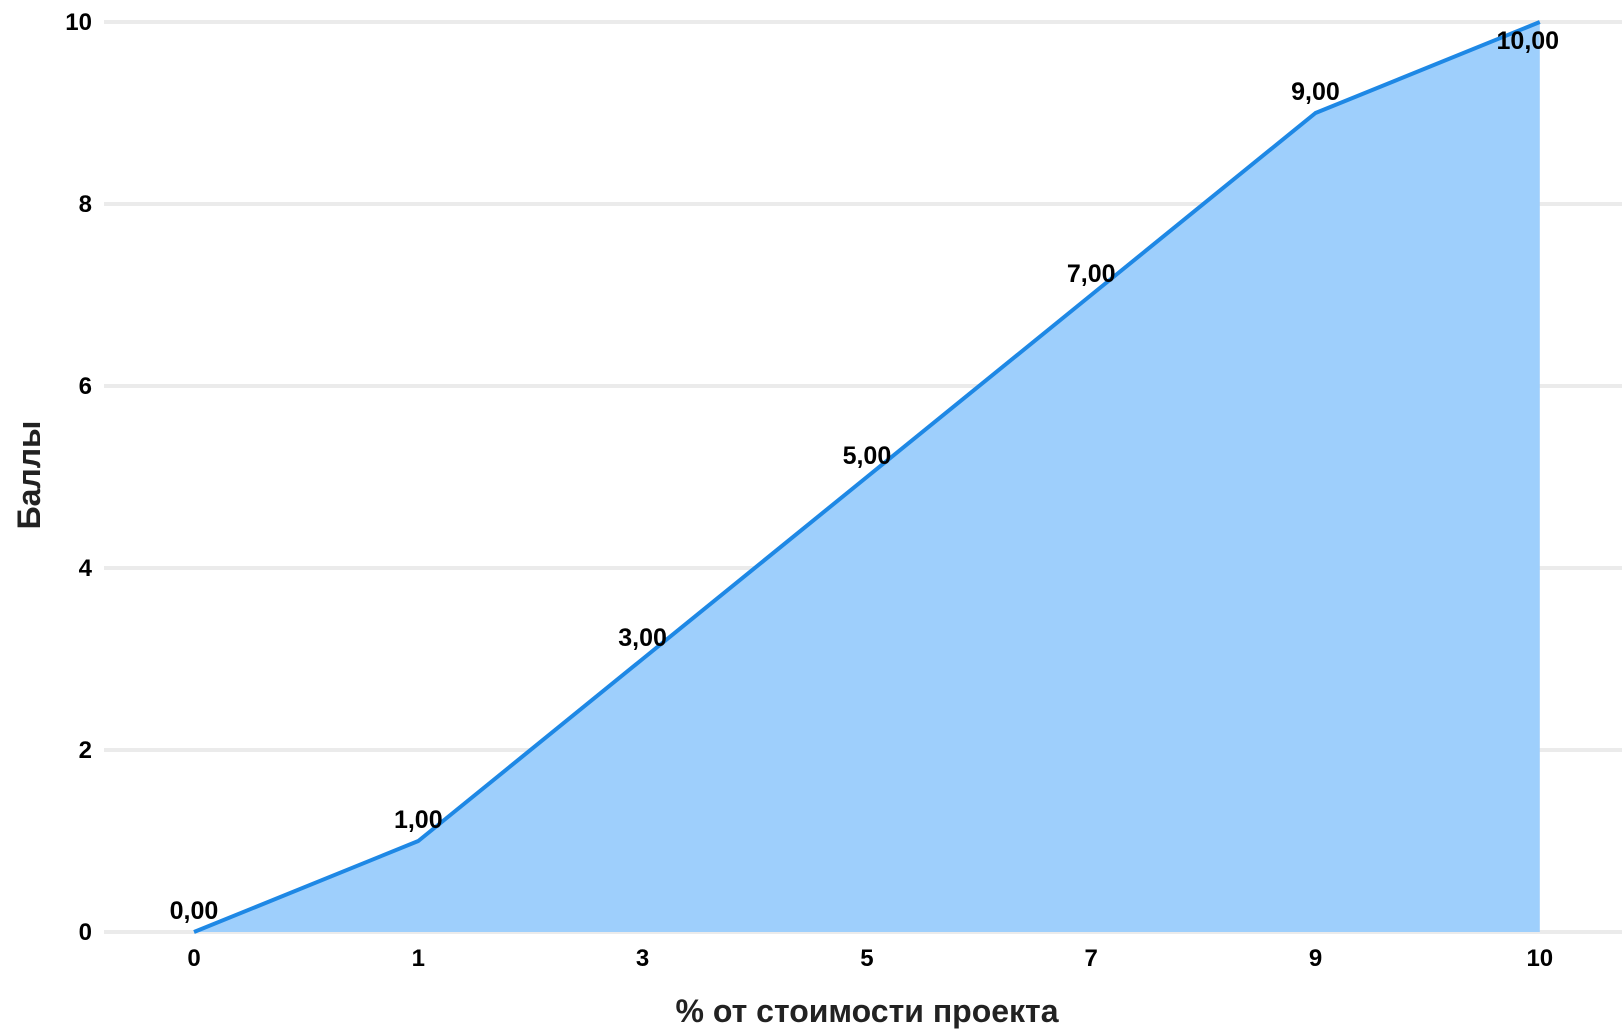 This screenshot has width=1622, height=1031. Describe the element at coordinates (866, 1011) in the screenshot. I see `x-axis-title: % от стоимости проекта` at that location.